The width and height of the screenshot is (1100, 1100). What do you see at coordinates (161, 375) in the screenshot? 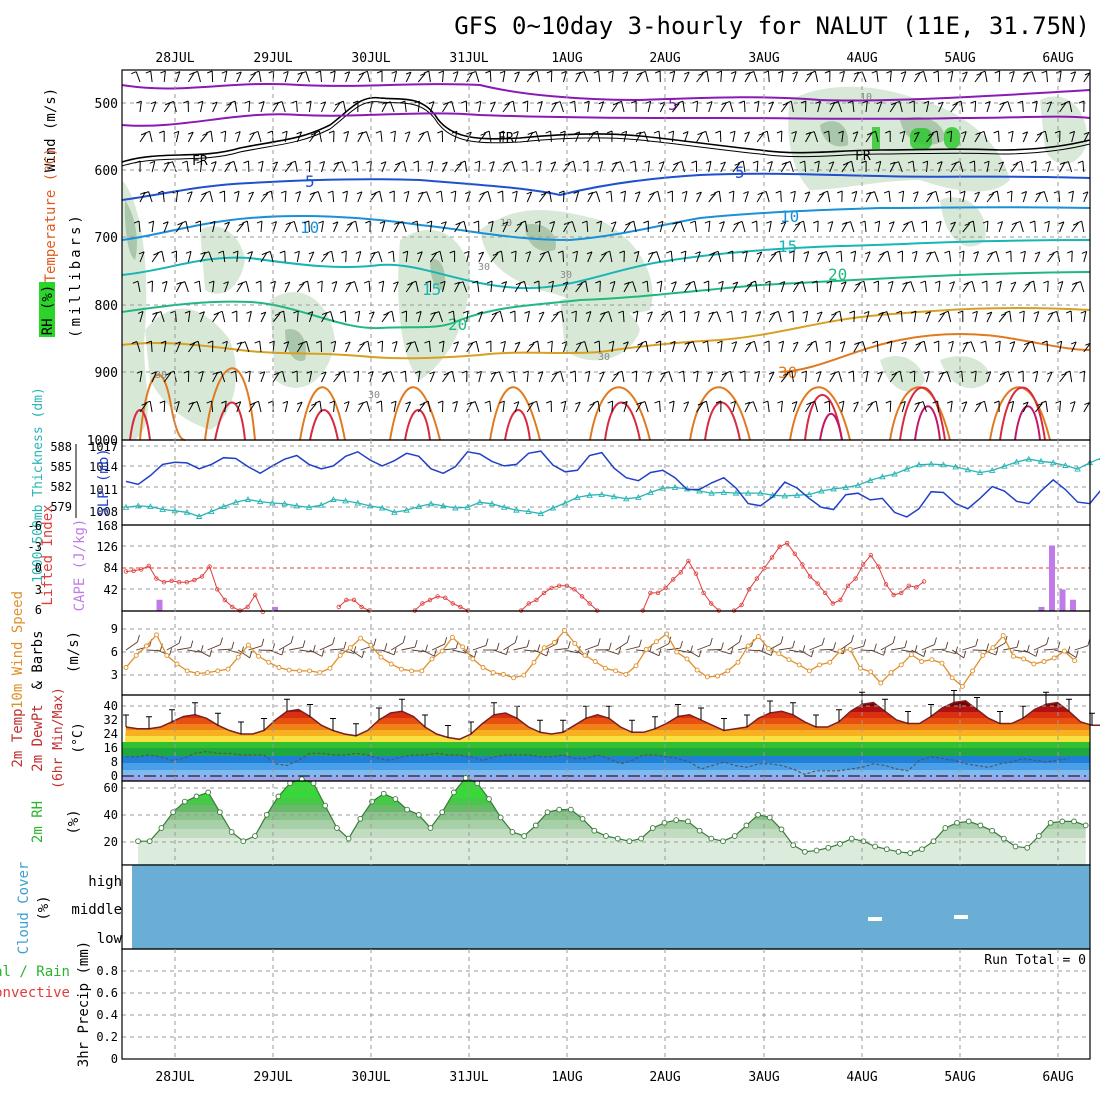
I see `contour-label: 30` at bounding box center [161, 375].